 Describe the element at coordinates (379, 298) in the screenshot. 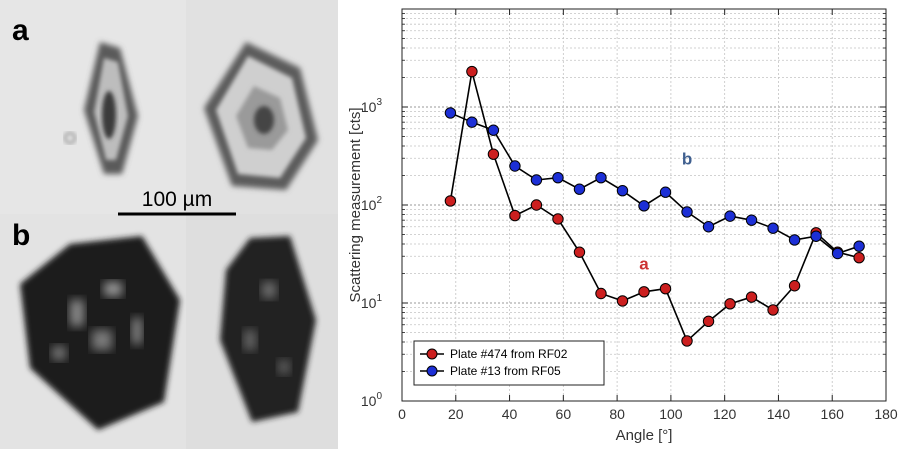

I see `y-tick-exponent: 1` at that location.